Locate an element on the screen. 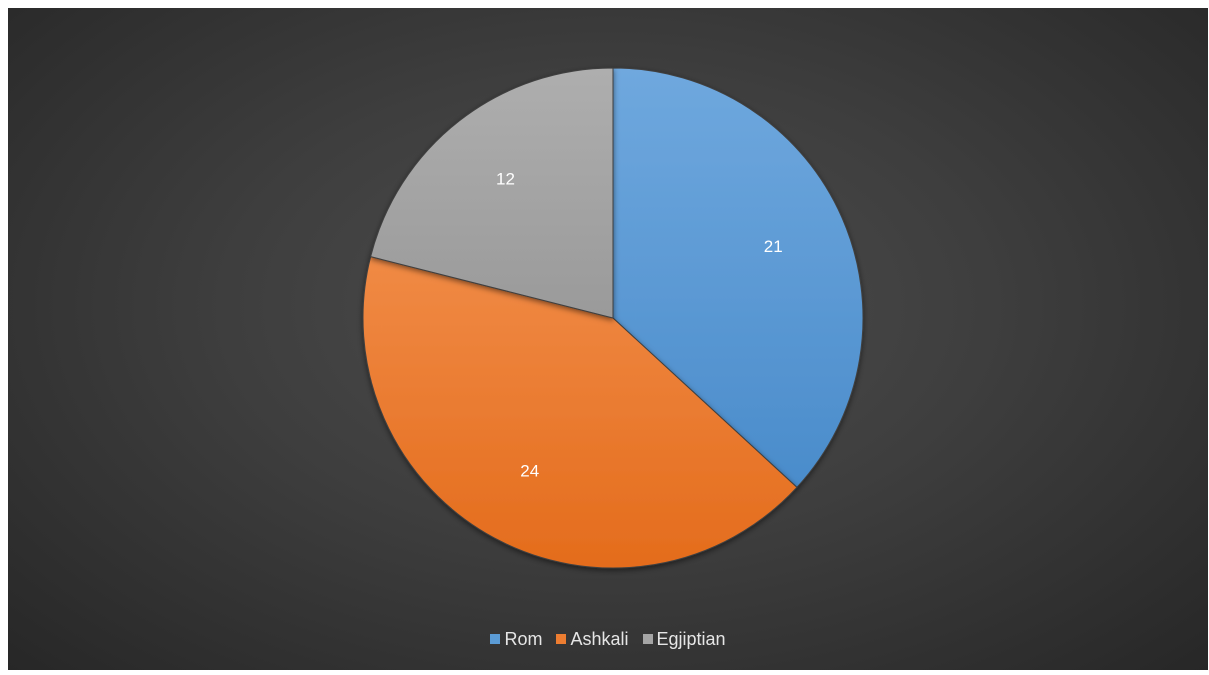 The image size is (1209, 675). legend-label-egjiptian: Egjiptian is located at coordinates (691, 638).